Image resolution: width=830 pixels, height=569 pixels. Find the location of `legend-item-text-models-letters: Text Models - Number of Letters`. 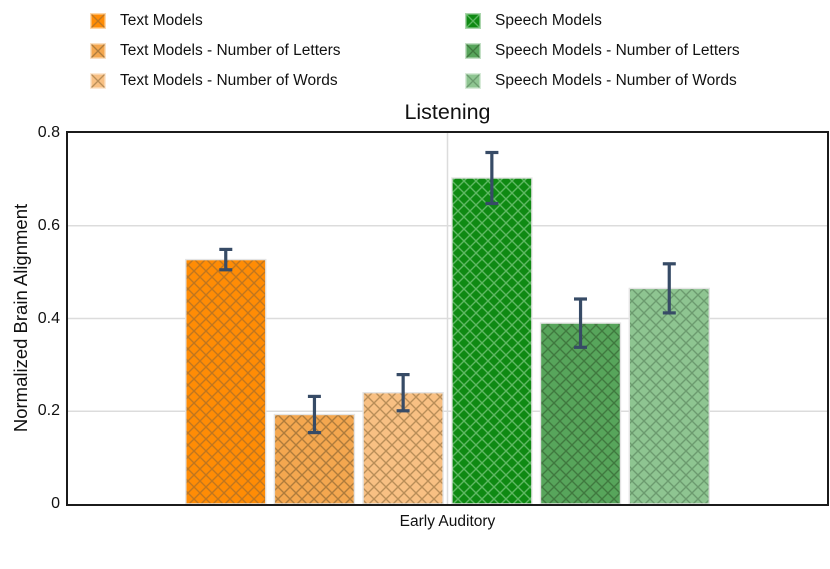

legend-item-text-models-letters: Text Models - Number of Letters is located at coordinates (215, 51).